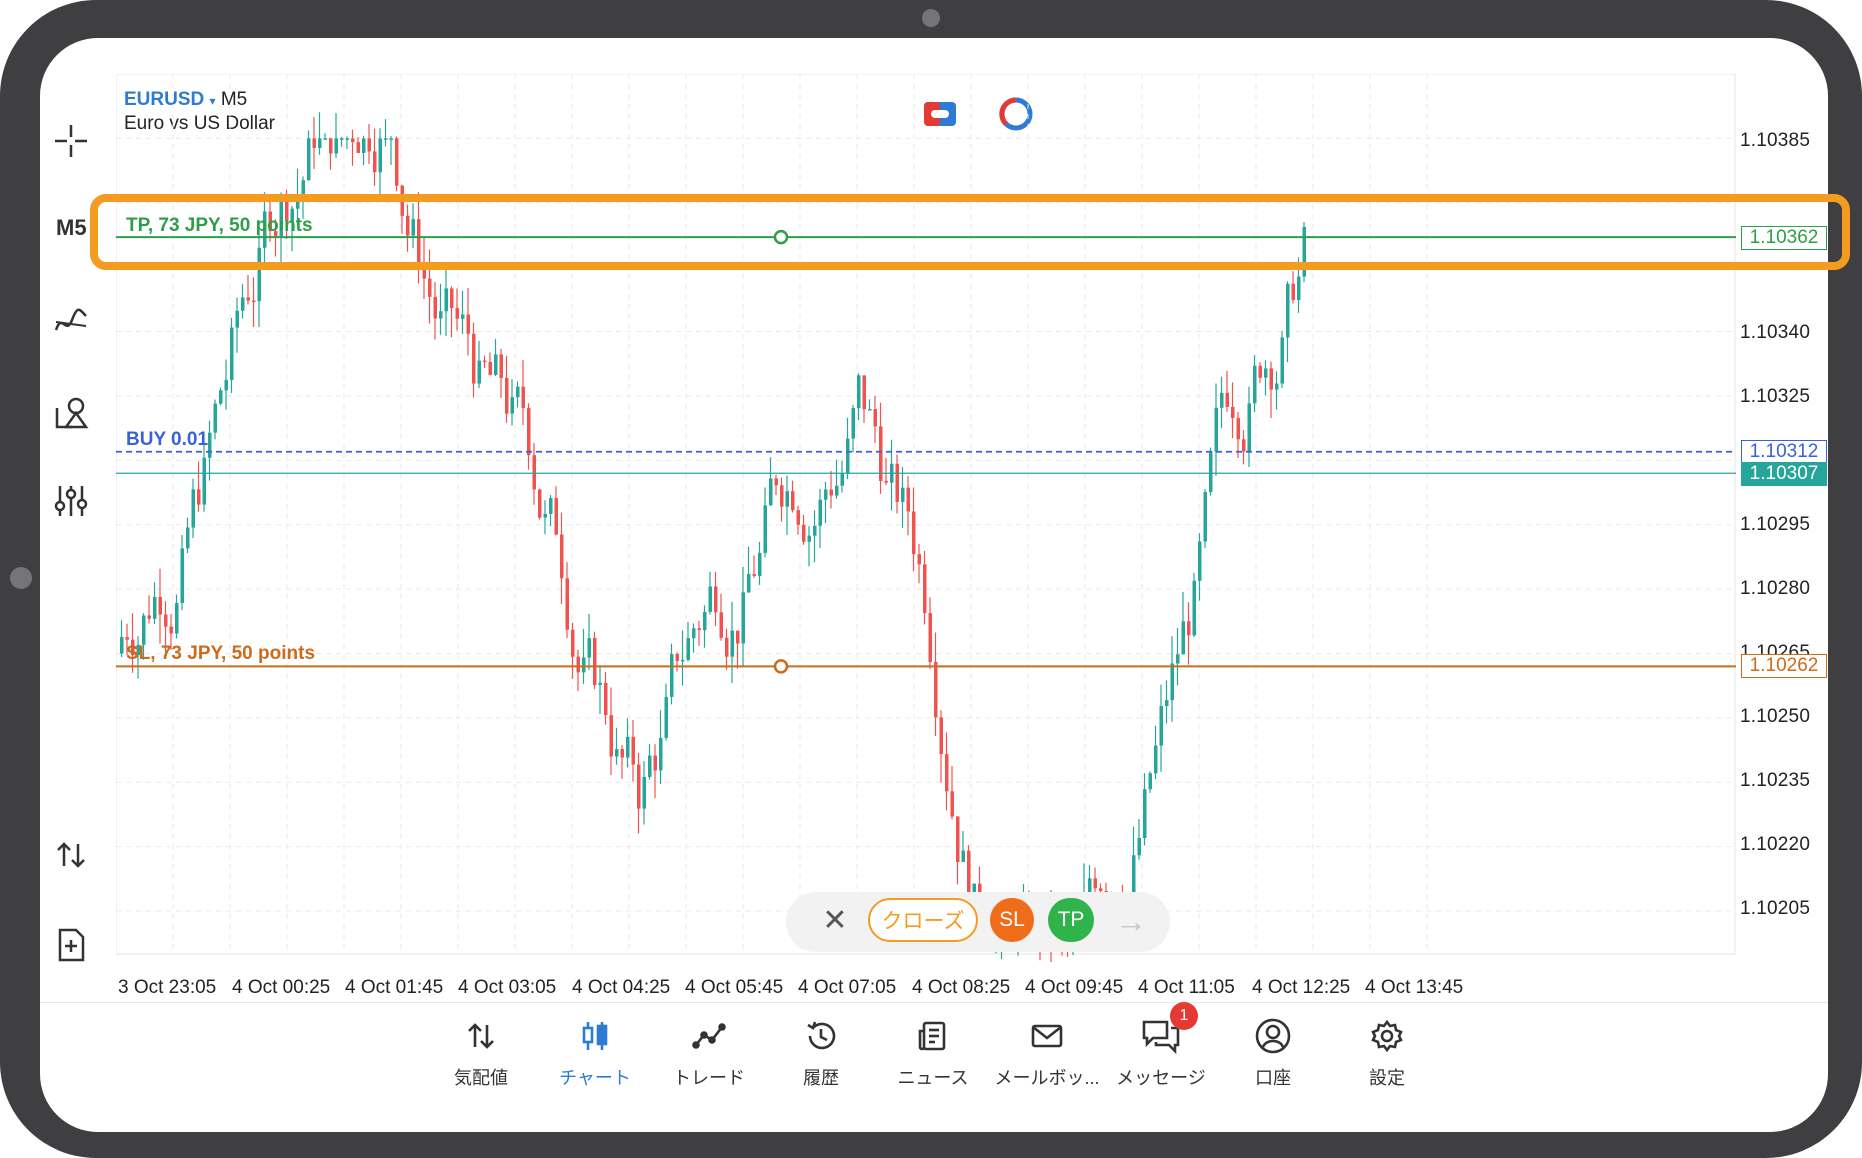 The image size is (1862, 1158). I want to click on price-axis-label: 1.10220, so click(1775, 844).